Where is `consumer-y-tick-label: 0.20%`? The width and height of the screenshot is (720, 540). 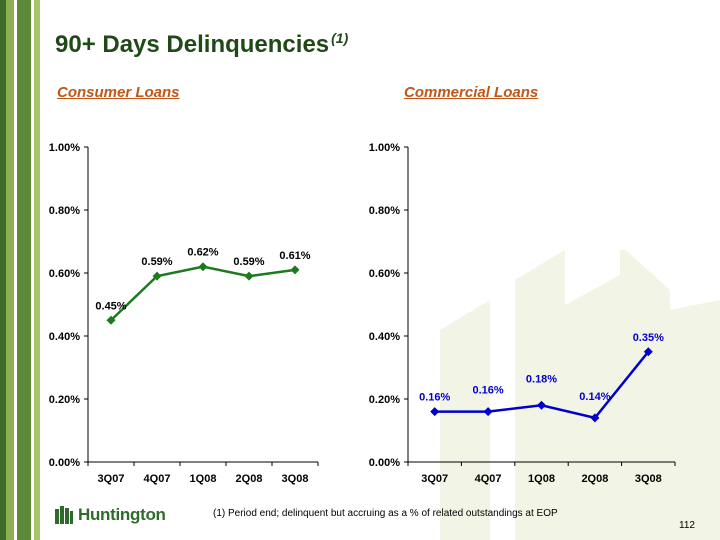 consumer-y-tick-label: 0.20% is located at coordinates (64, 400).